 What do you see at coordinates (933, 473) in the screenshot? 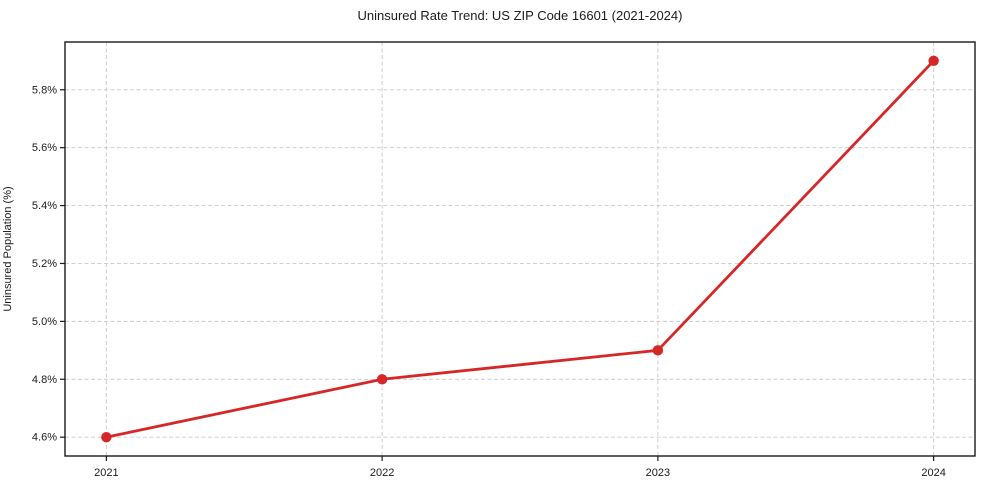
I see `x-tick-label: 2024` at bounding box center [933, 473].